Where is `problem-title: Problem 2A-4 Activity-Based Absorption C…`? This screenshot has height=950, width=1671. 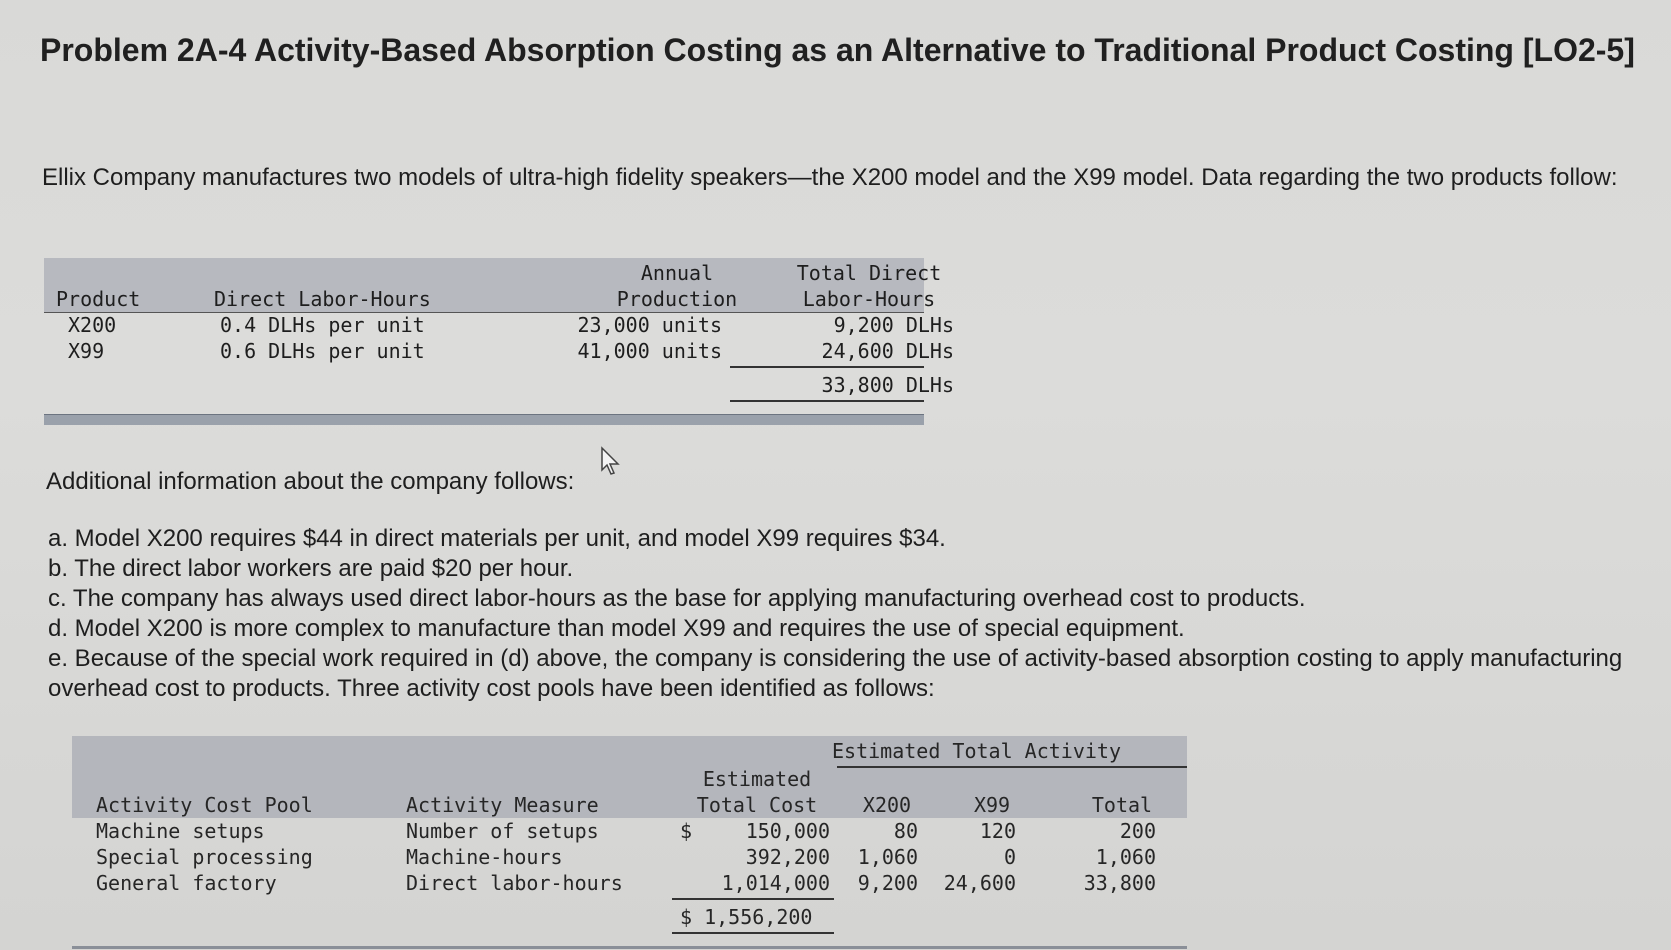
problem-title: Problem 2A-4 Activity-Based Absorption C… is located at coordinates (837, 50).